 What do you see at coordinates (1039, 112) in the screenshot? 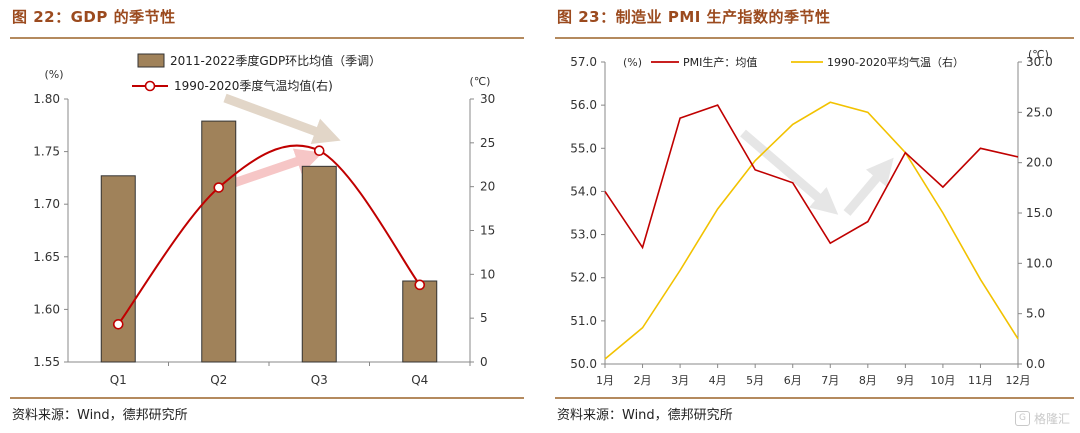
I see `y2-tick-label: 25.0` at bounding box center [1039, 112].